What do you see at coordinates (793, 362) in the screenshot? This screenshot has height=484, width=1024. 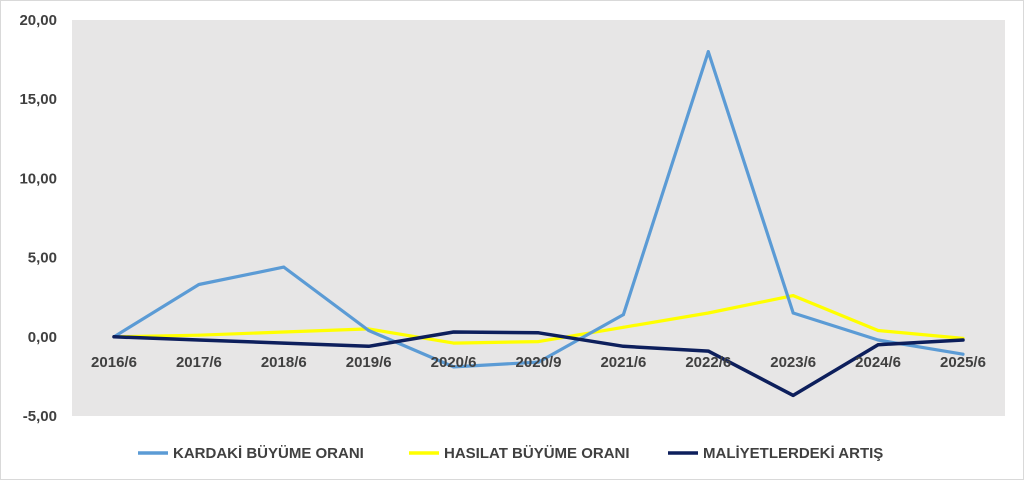 I see `x-tick-label: 2023/6` at bounding box center [793, 362].